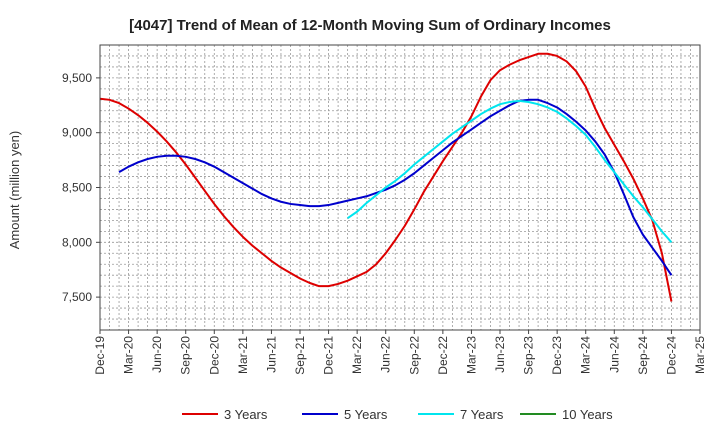 The height and width of the screenshot is (440, 720). What do you see at coordinates (357, 355) in the screenshot?
I see `x-tick-label: Mar-22` at bounding box center [357, 355].